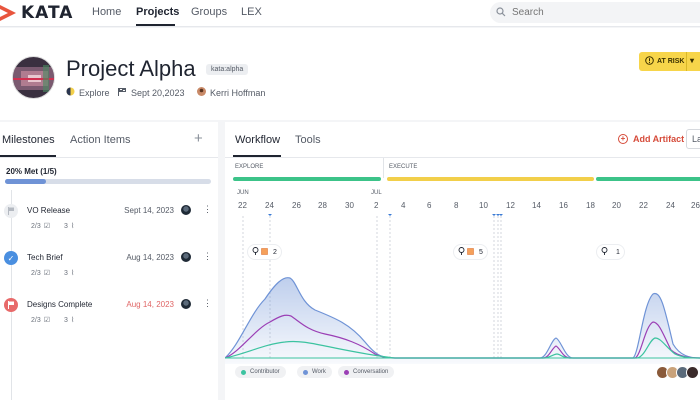 This screenshot has height=400, width=700. What do you see at coordinates (376, 193) in the screenshot?
I see `month-label: JUL` at bounding box center [376, 193].